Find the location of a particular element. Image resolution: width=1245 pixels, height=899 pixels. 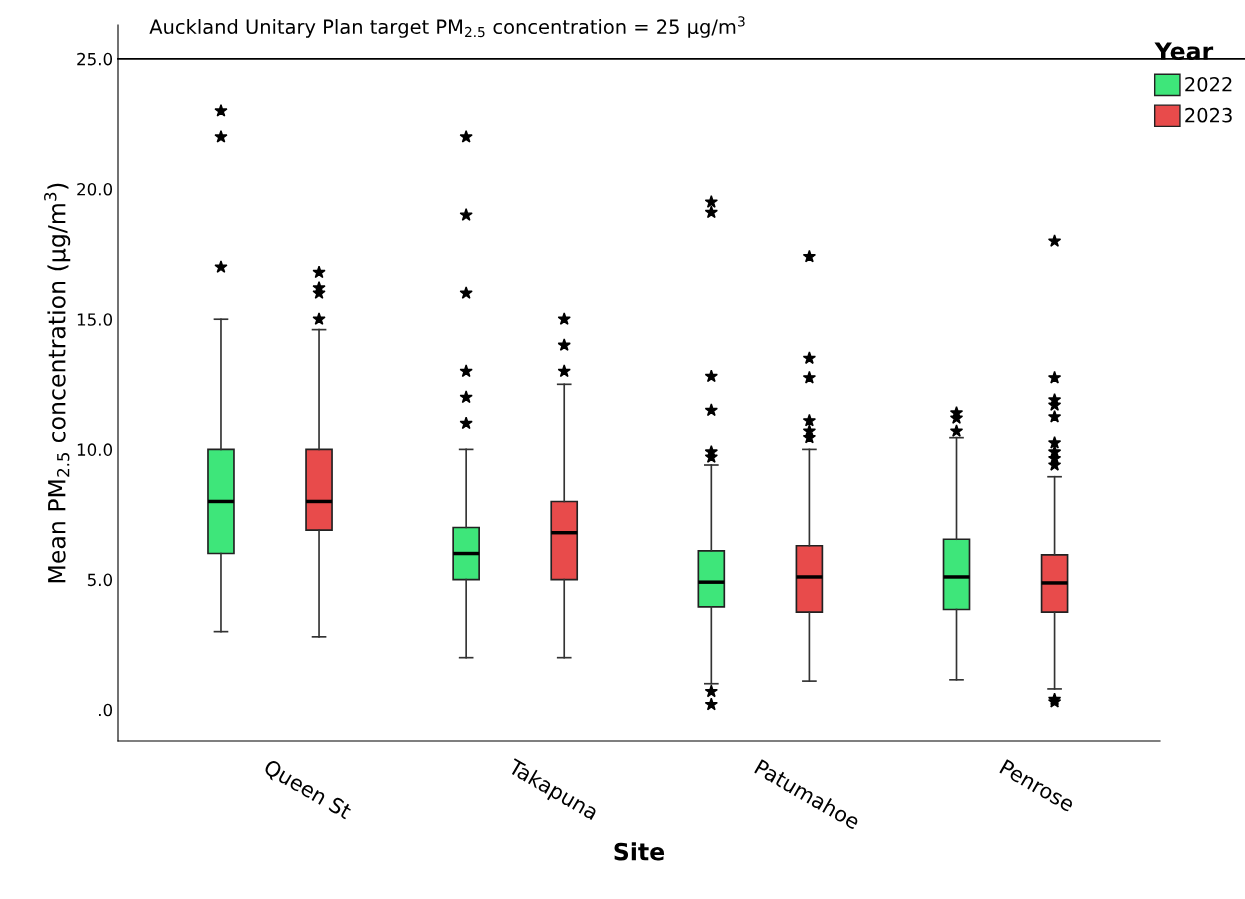

ref-line-label: Auckland Unitary Plan target PM$_{2.5}$ concentration = 25 µg/m$^{3}$ is located at coordinates (447, 27).